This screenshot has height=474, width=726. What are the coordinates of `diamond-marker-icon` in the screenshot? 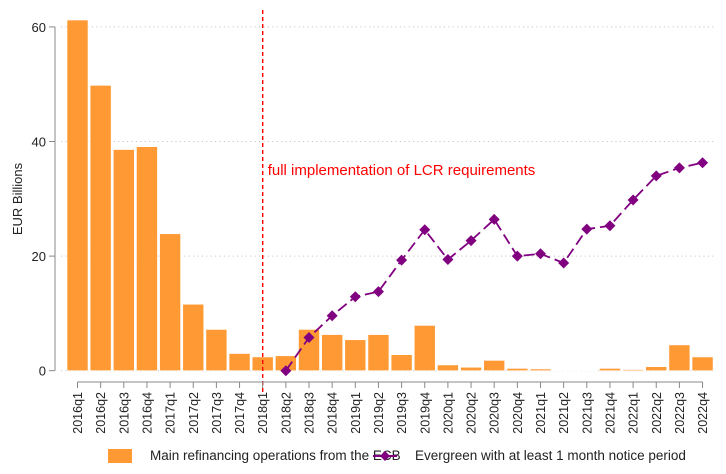 It's located at (385, 455).